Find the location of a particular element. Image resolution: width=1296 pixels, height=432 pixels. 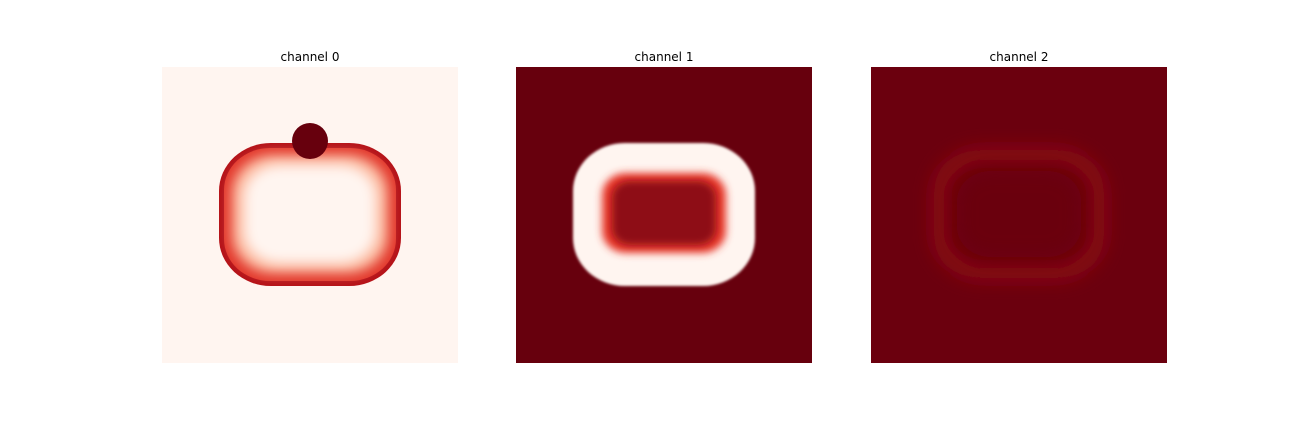

panel-title: channel 1 is located at coordinates (664, 57).